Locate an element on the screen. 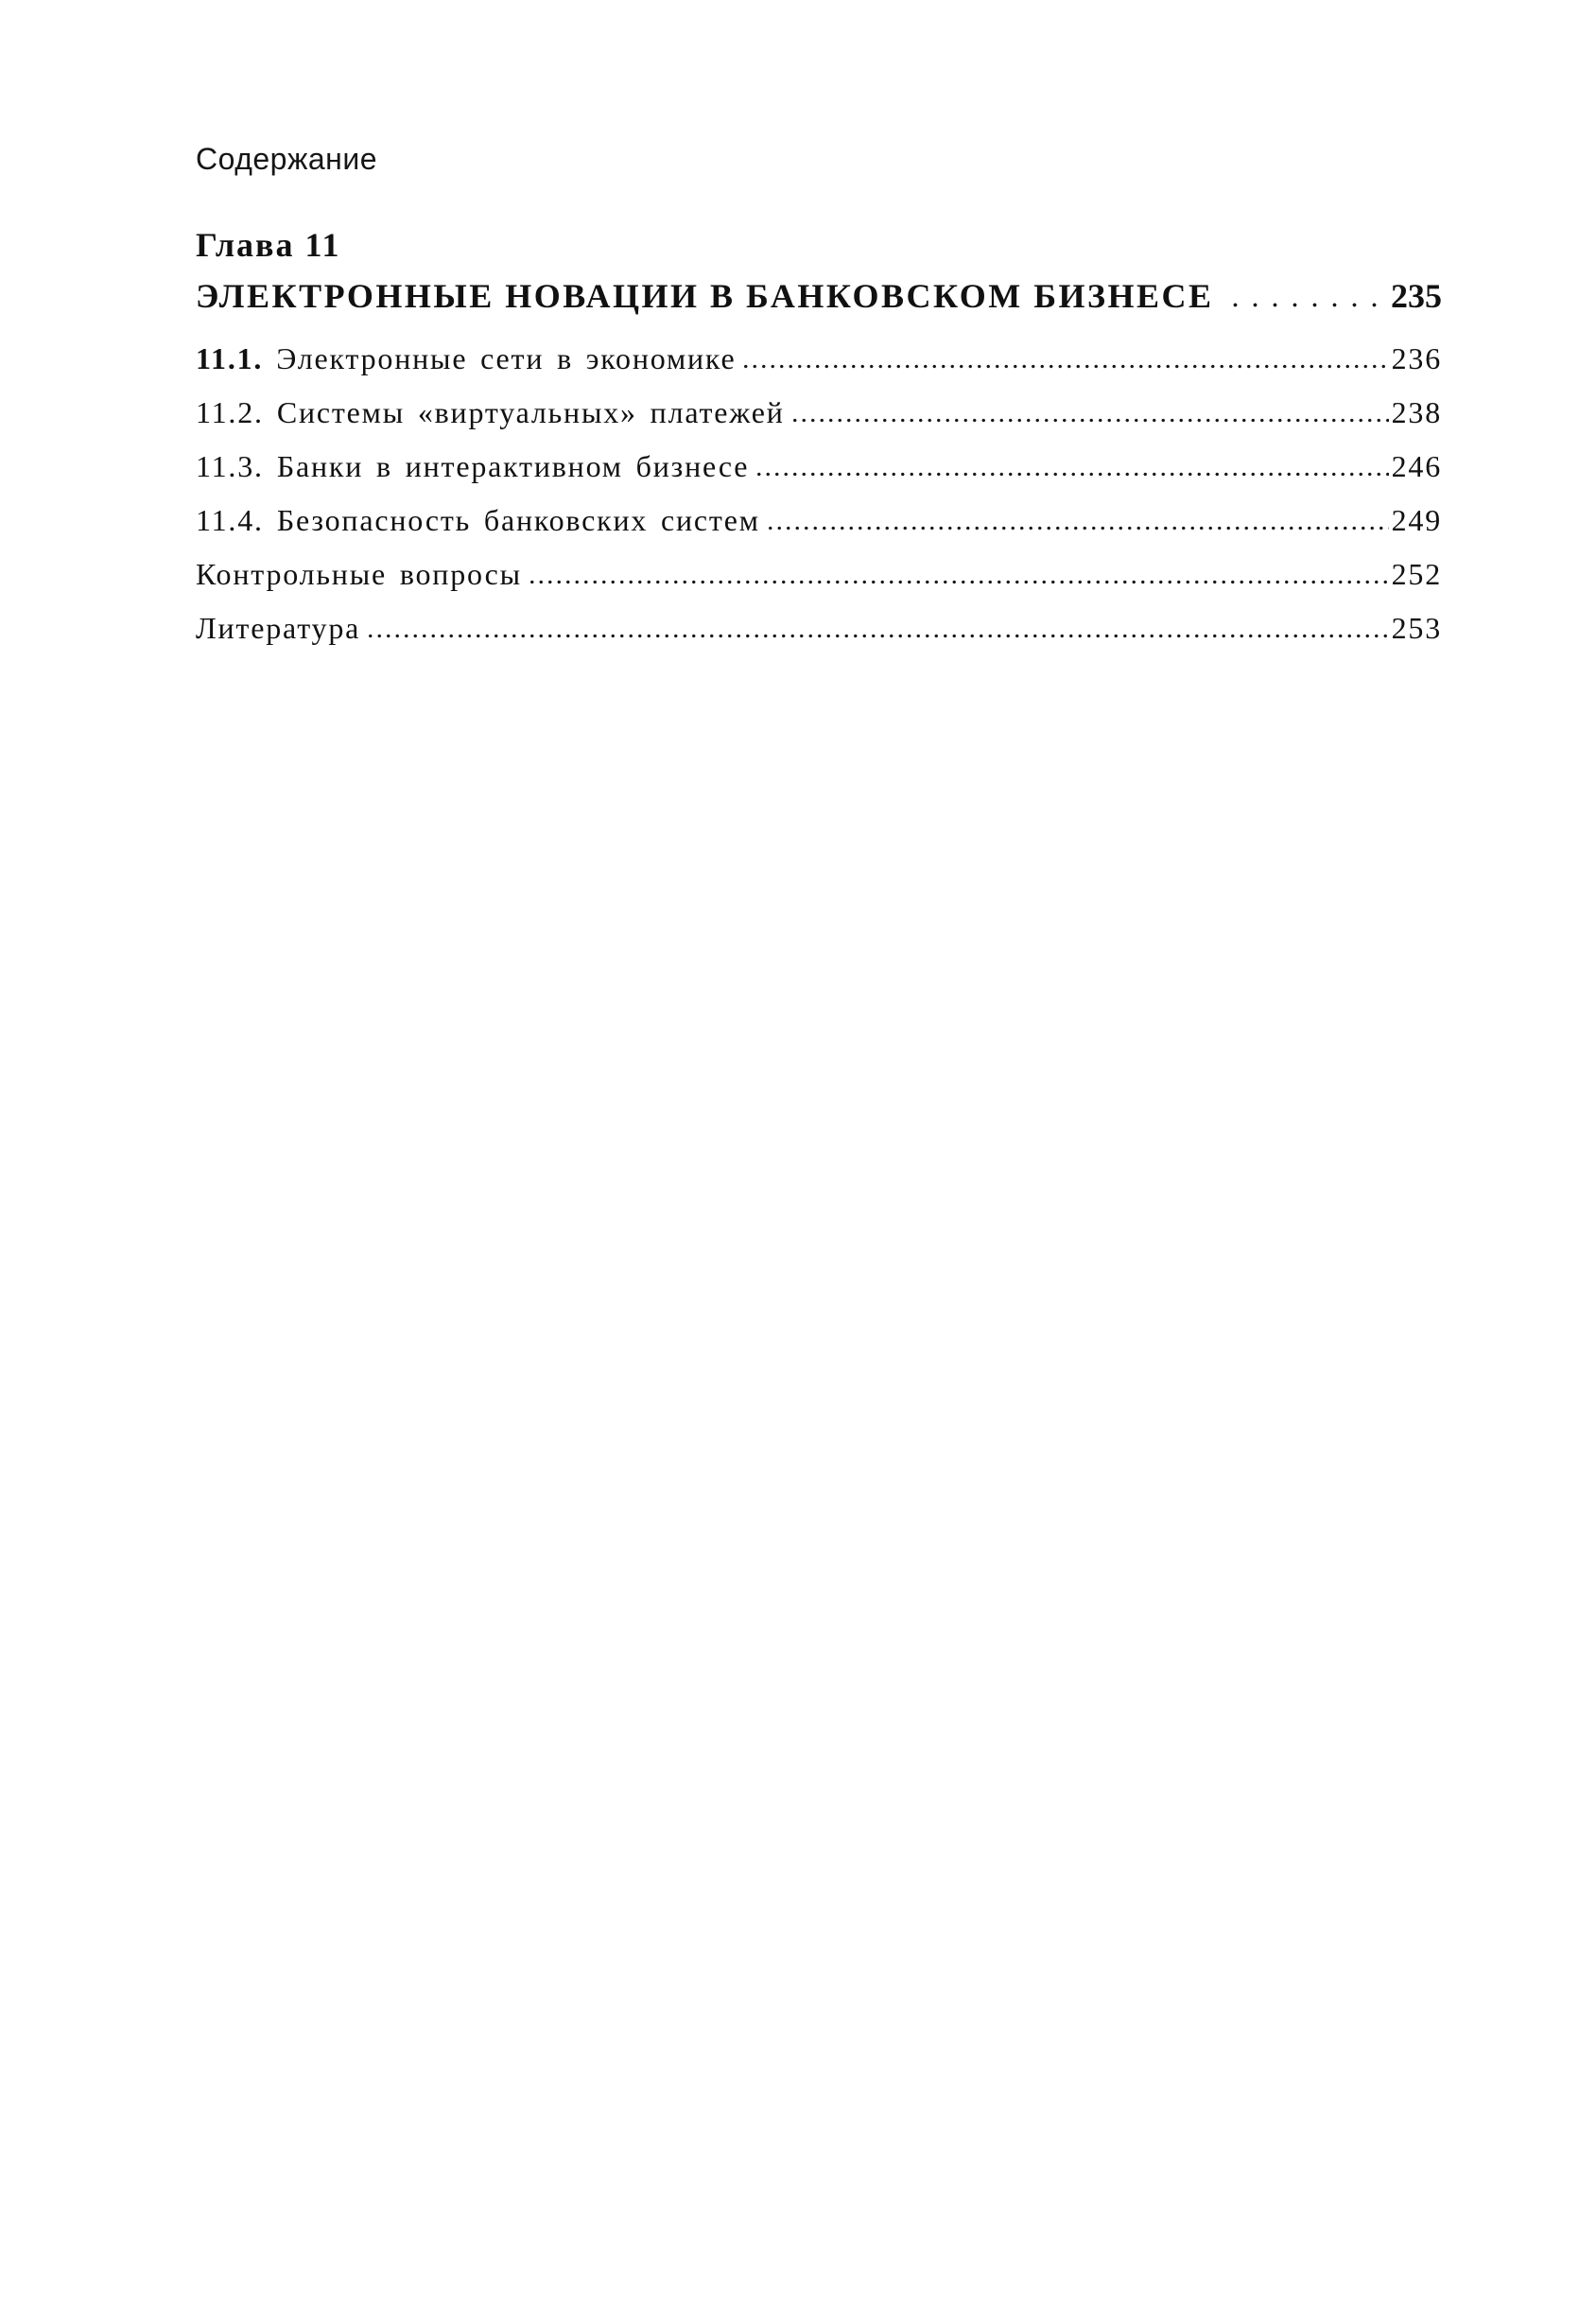 Image resolution: width=1596 pixels, height=2297 pixels. toc-row: 11.2. Системы «виртуальных» платежей 238 is located at coordinates (819, 412).